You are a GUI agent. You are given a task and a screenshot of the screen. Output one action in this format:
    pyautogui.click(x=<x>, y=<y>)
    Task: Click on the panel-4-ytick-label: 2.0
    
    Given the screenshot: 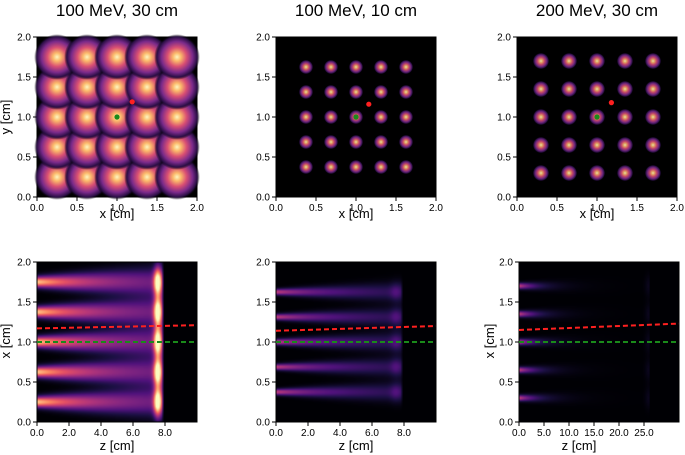 What is the action you would take?
    pyautogui.click(x=24, y=263)
    